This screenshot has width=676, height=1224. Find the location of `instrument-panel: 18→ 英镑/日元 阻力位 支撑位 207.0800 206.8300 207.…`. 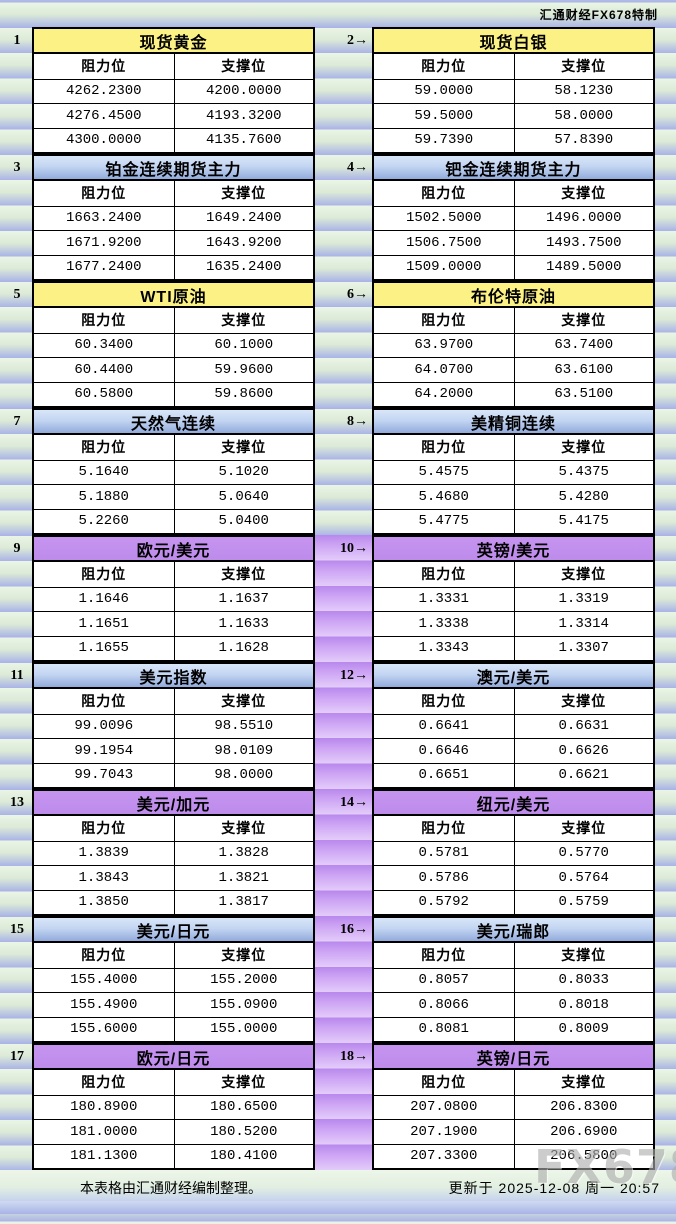

instrument-panel: 18→ 英镑/日元 阻力位 支撑位 207.0800 206.8300 207.… is located at coordinates (497, 1106).